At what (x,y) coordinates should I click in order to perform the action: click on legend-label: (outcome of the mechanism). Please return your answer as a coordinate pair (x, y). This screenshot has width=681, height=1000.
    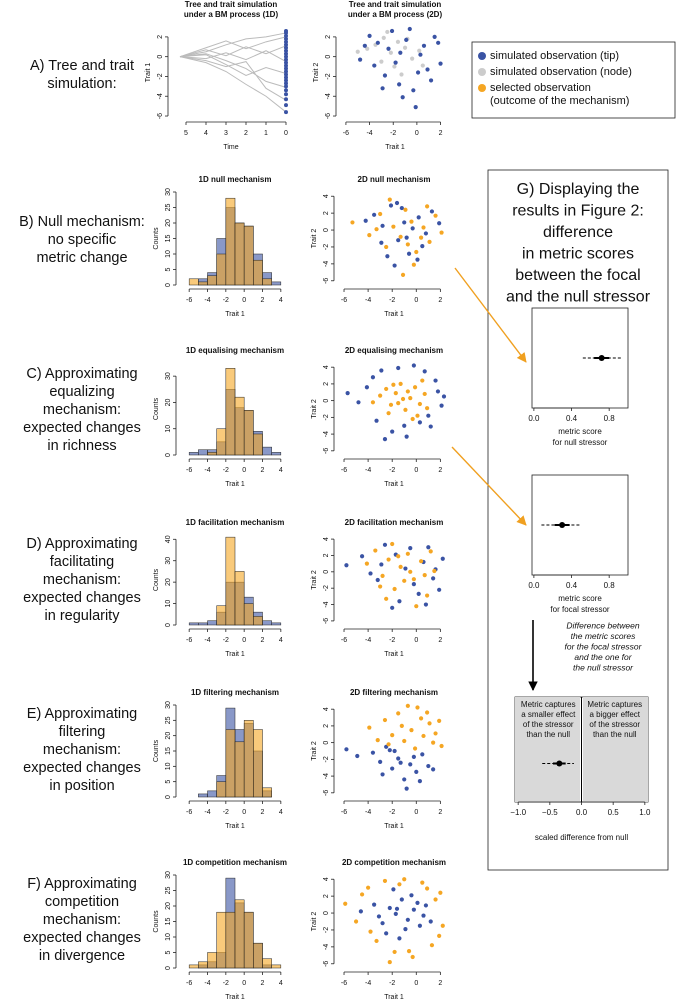
    Looking at the image, I should click on (559, 101).